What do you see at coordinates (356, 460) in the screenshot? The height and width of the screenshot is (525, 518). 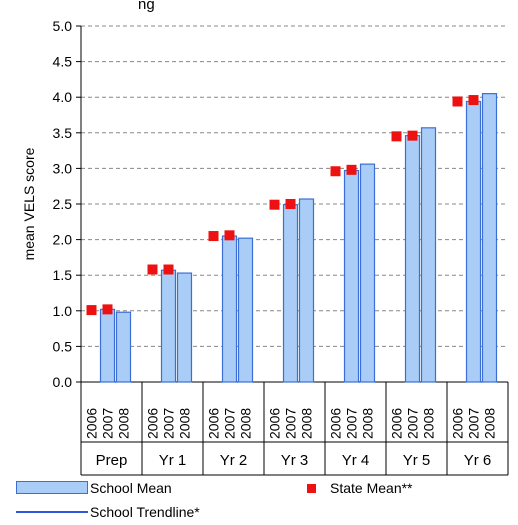 I see `group-label: Yr 4` at bounding box center [356, 460].